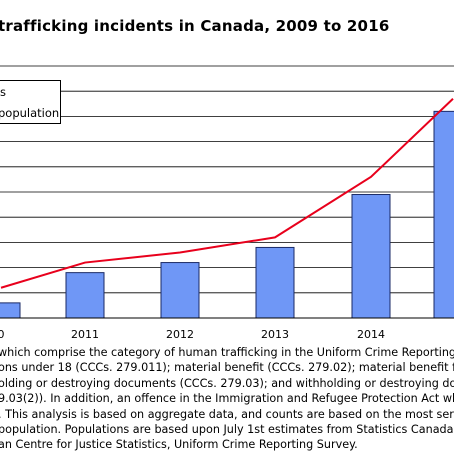  I want to click on x-tick-label: 2013, so click(275, 334).